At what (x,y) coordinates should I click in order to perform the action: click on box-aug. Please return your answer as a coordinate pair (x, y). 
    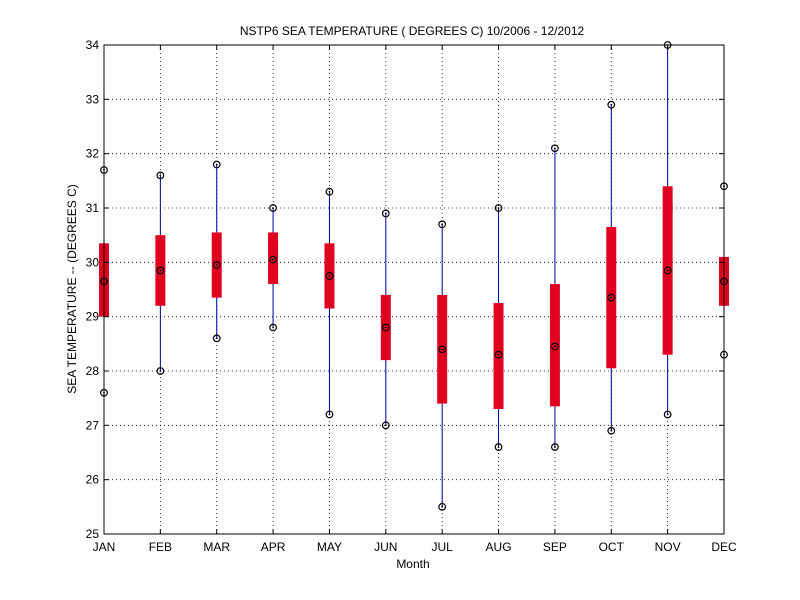
    Looking at the image, I should click on (498, 327).